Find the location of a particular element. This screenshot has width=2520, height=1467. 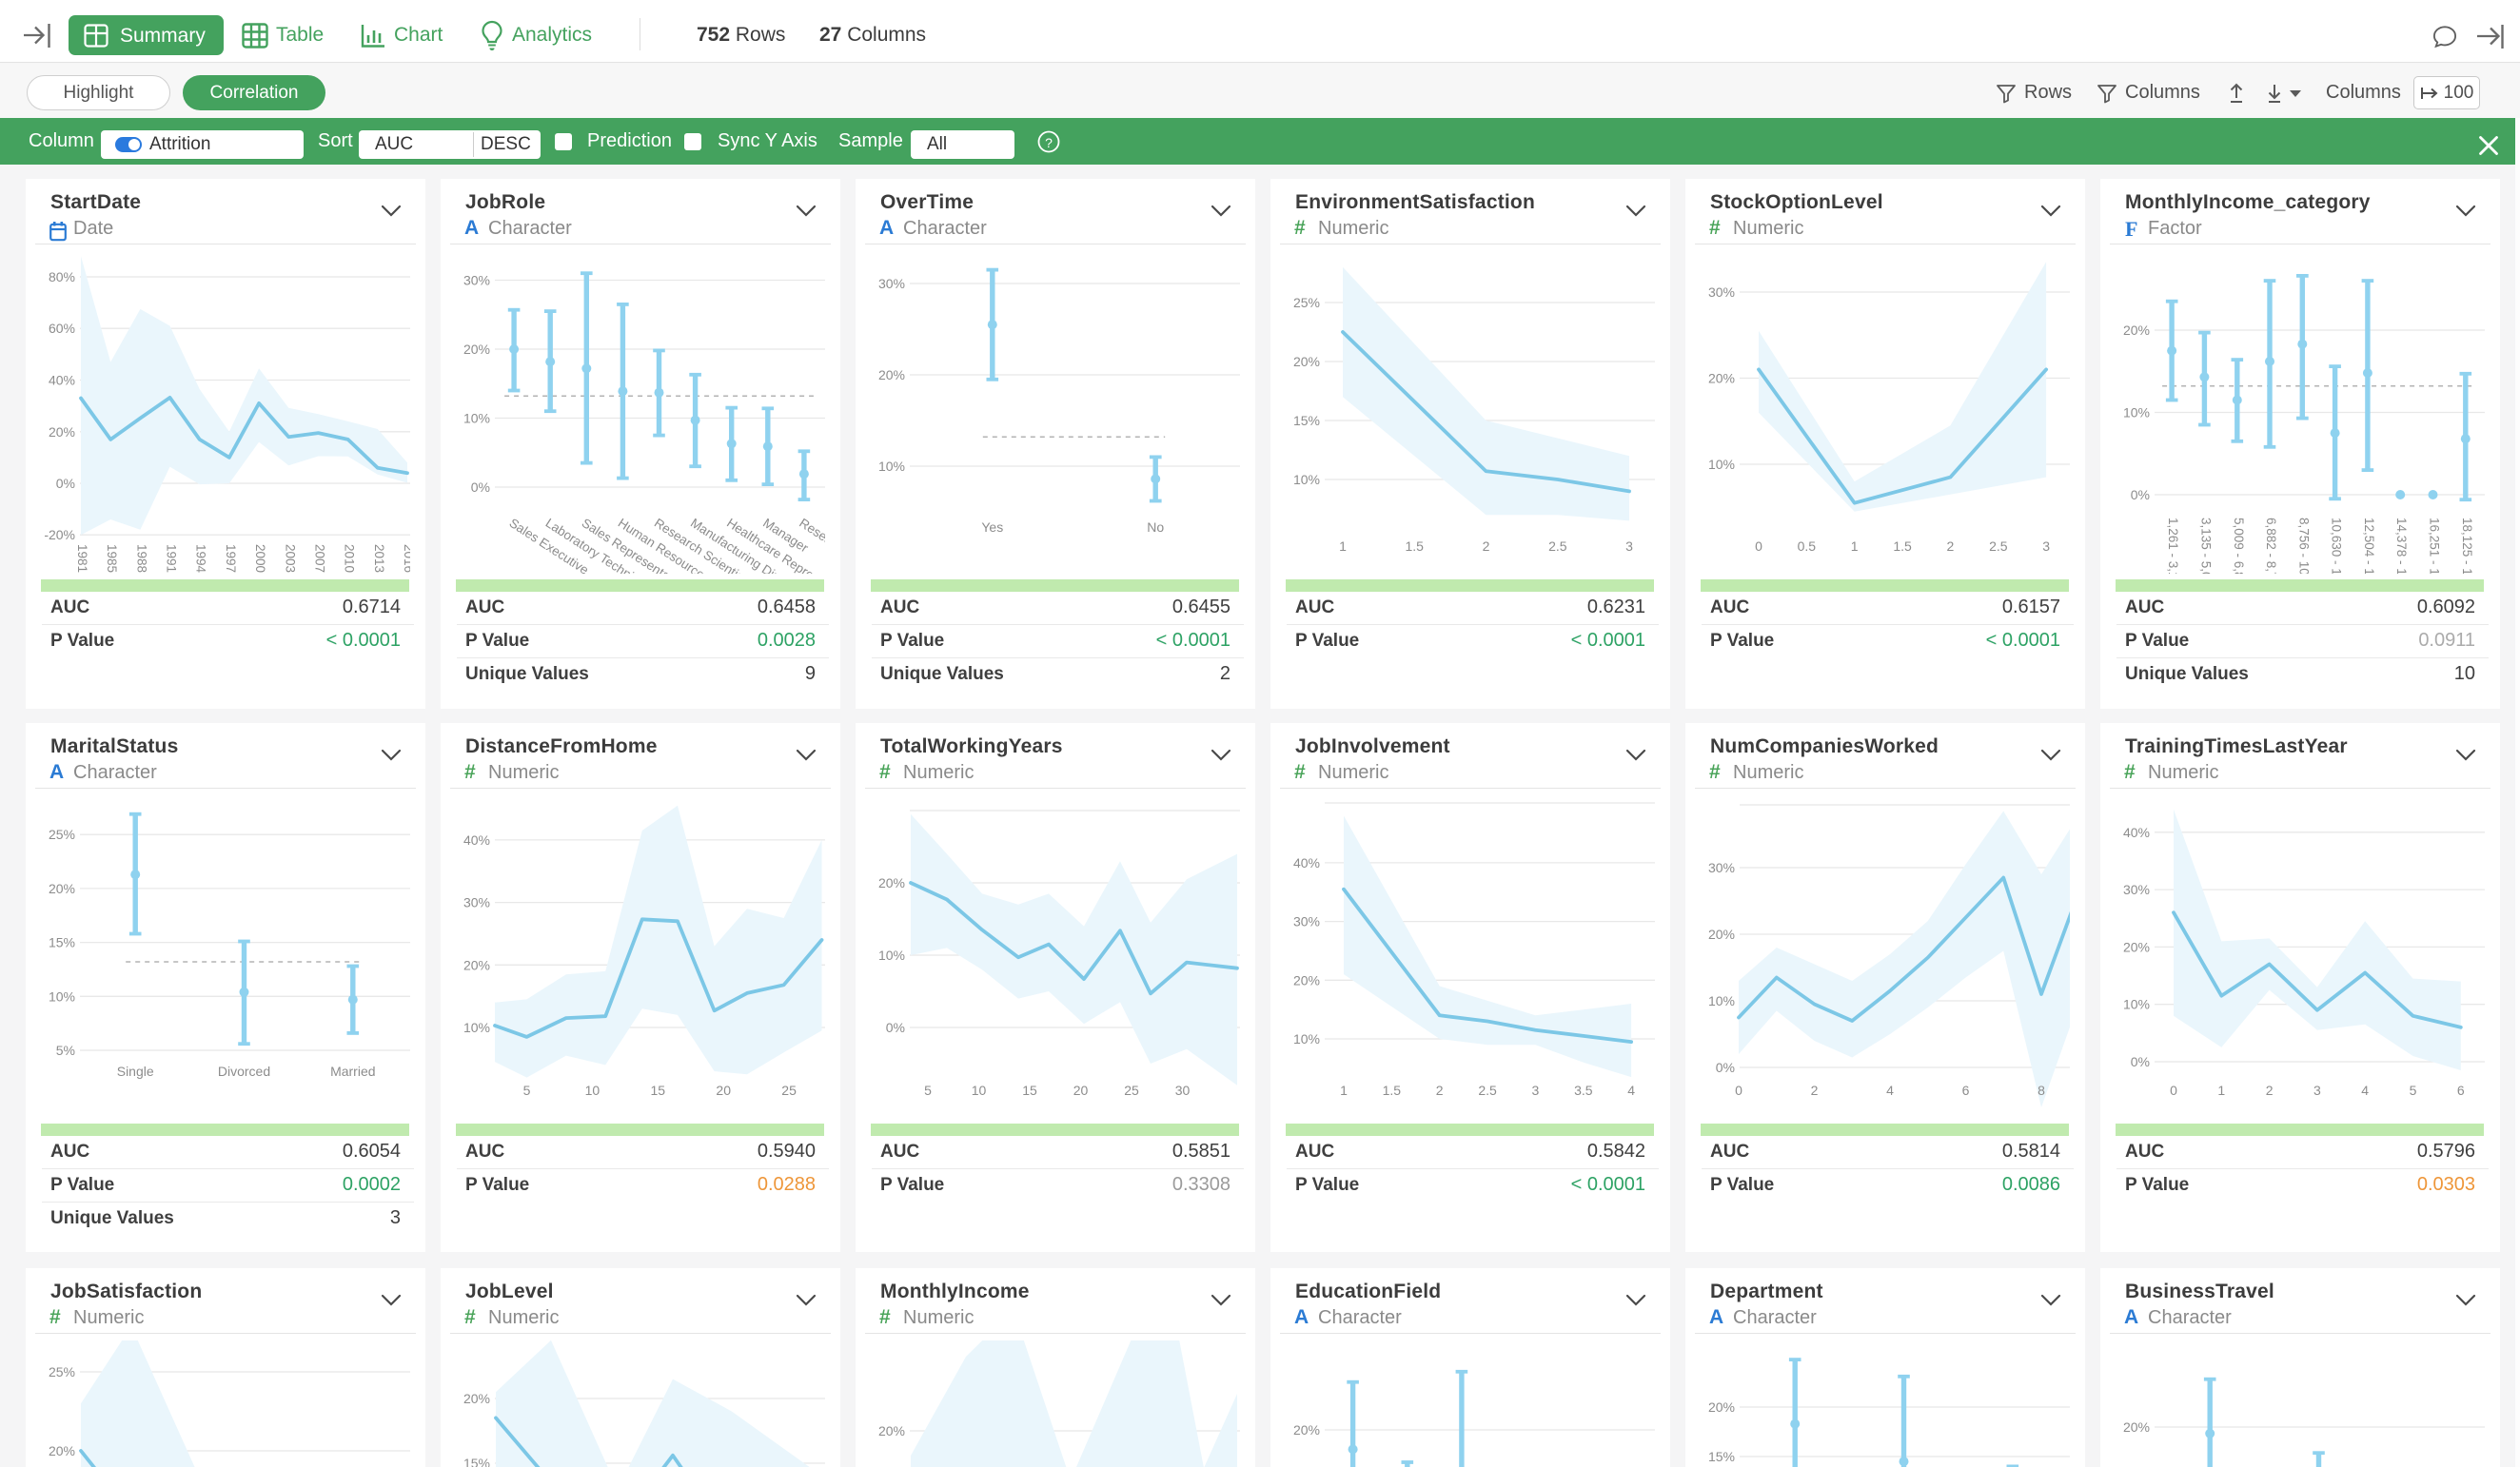

svg-text: 30 is located at coordinates (1183, 1090).